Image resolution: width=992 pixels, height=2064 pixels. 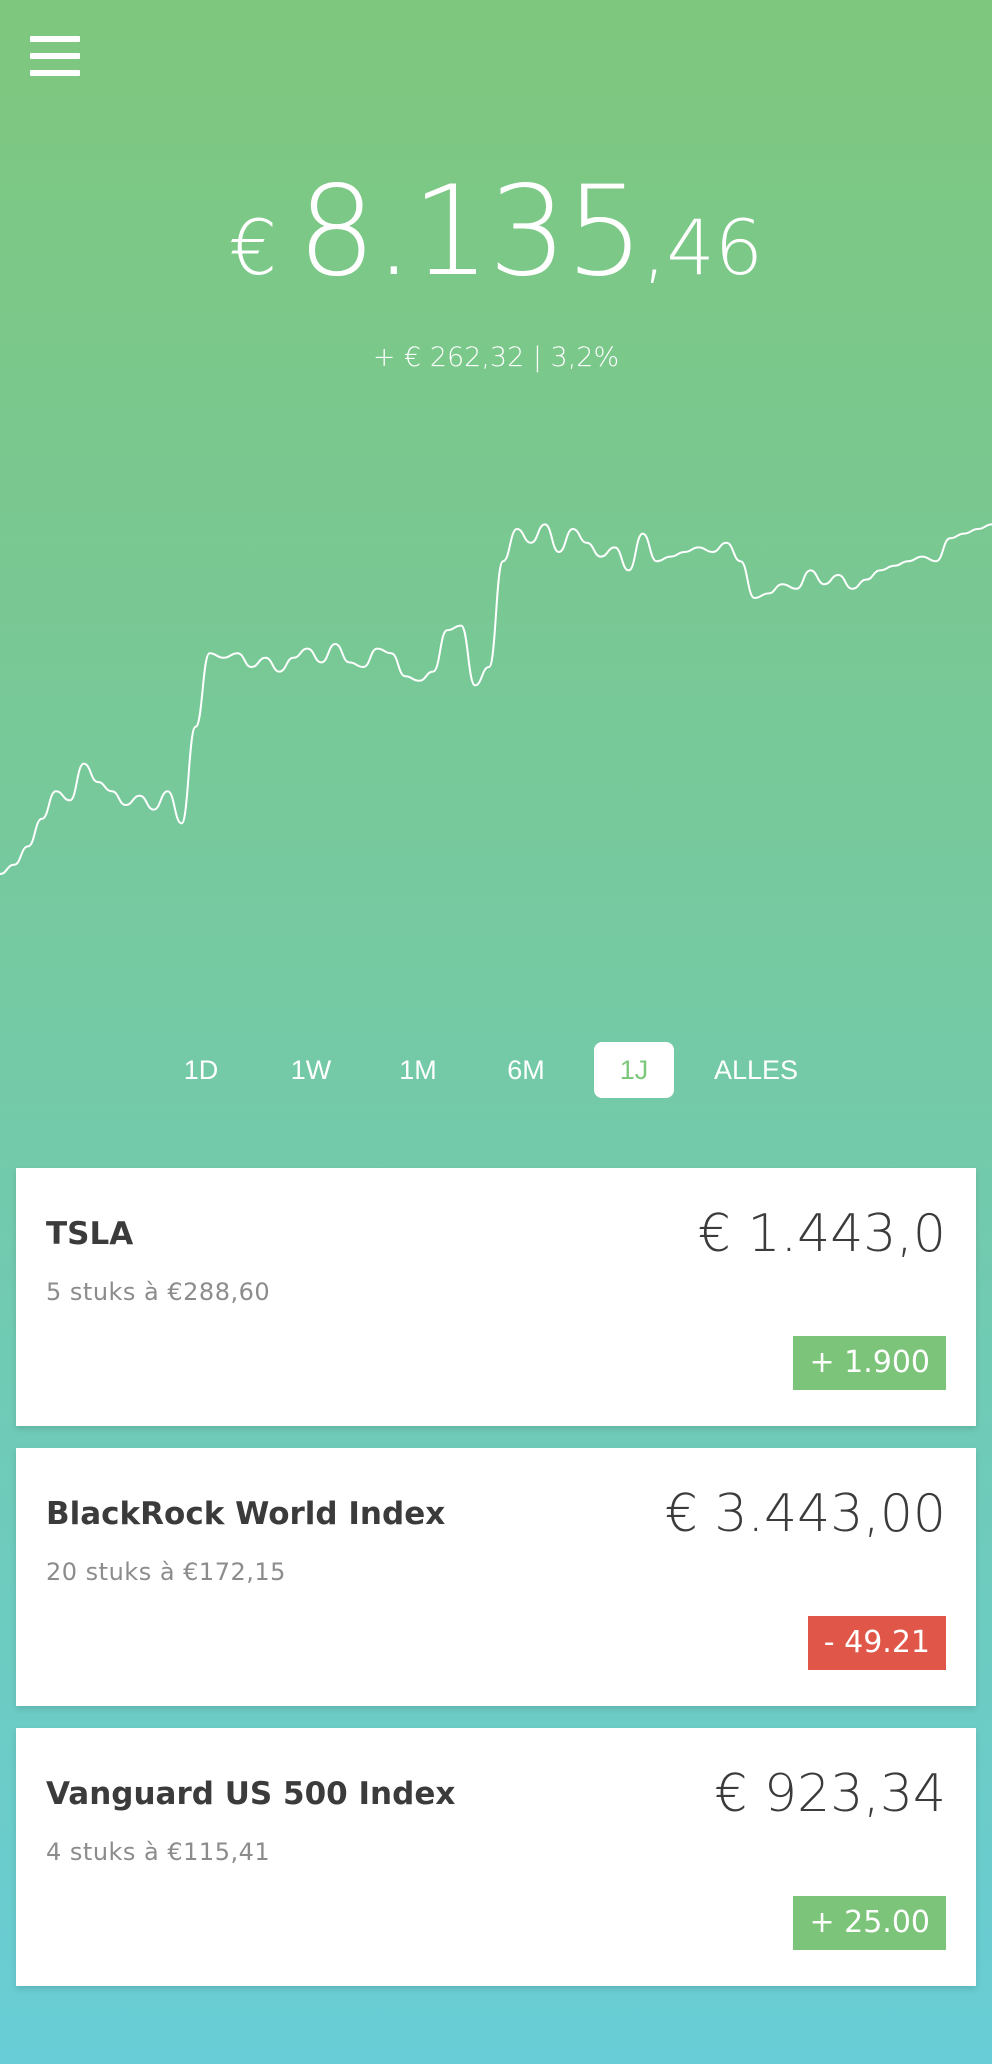 I want to click on holding-delta-badge: - 49.21, so click(x=876, y=1643).